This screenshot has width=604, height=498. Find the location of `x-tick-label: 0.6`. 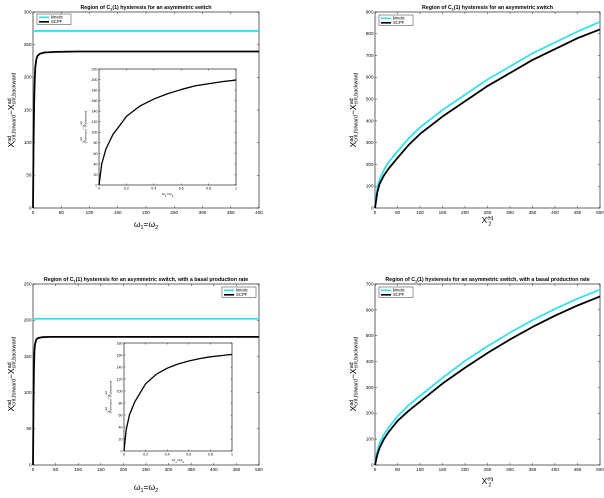

x-tick-label: 0.6 is located at coordinates (188, 455).